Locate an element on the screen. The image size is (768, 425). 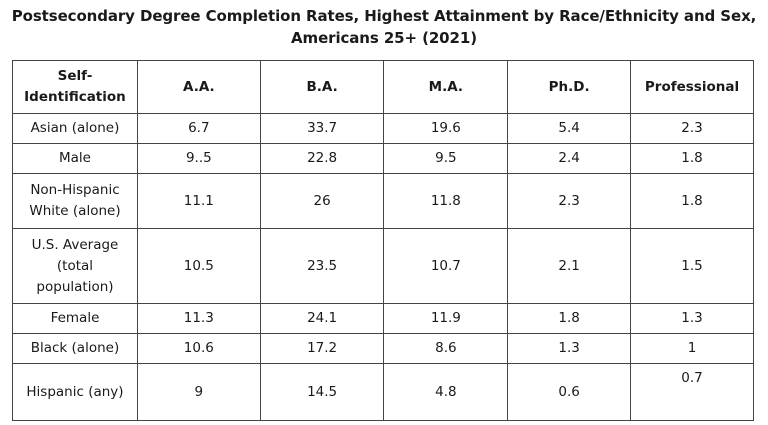
header-self-identification-line1: Self- is located at coordinates (75, 76).